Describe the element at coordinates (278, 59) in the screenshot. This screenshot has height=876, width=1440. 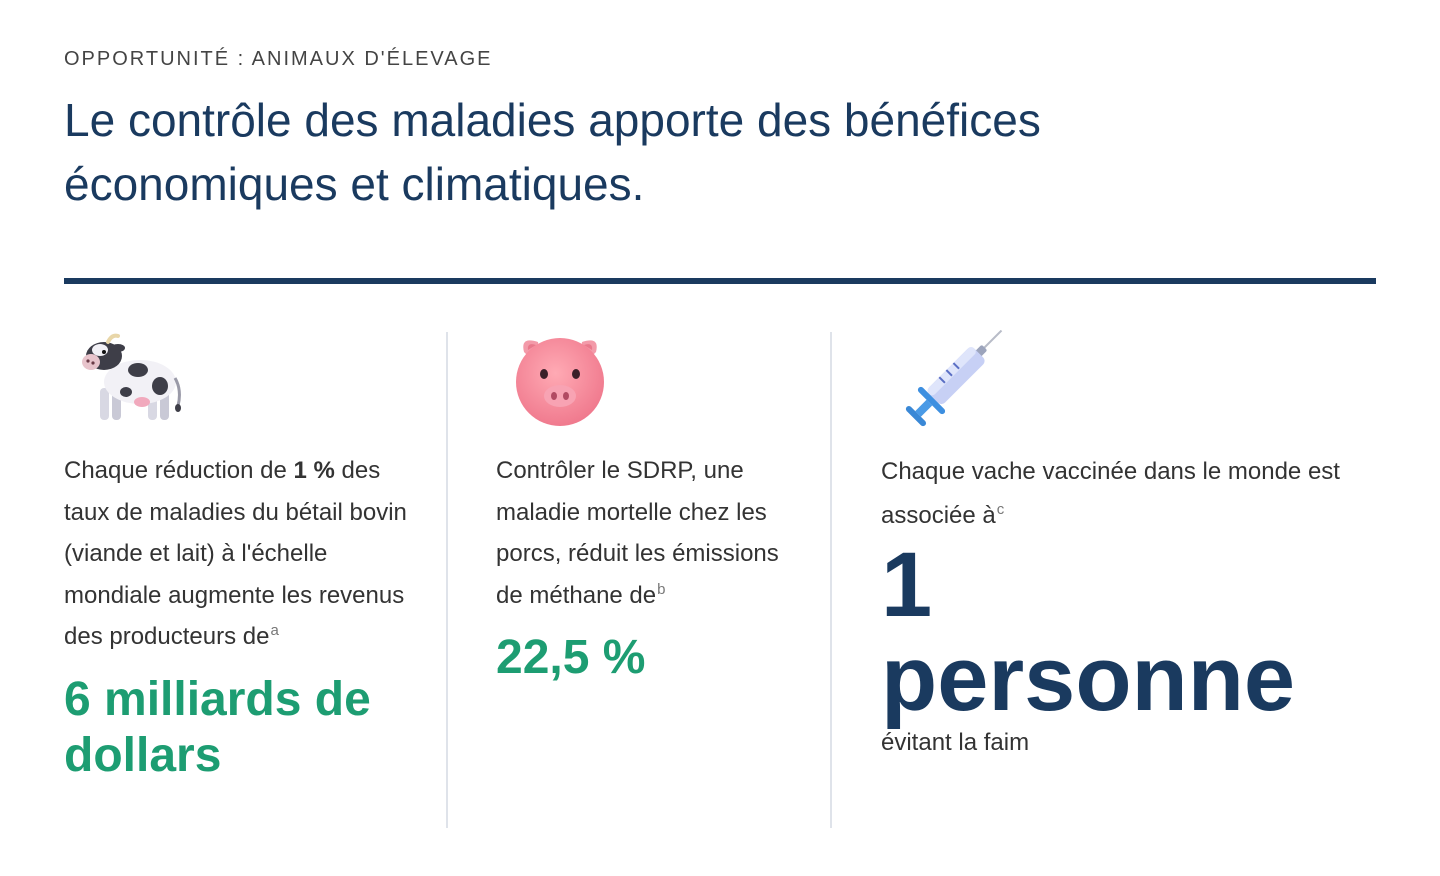
I see `eyebrow-label: OPPORTUNITÉ : ANIMAUX D'ÉLEVAGE` at that location.